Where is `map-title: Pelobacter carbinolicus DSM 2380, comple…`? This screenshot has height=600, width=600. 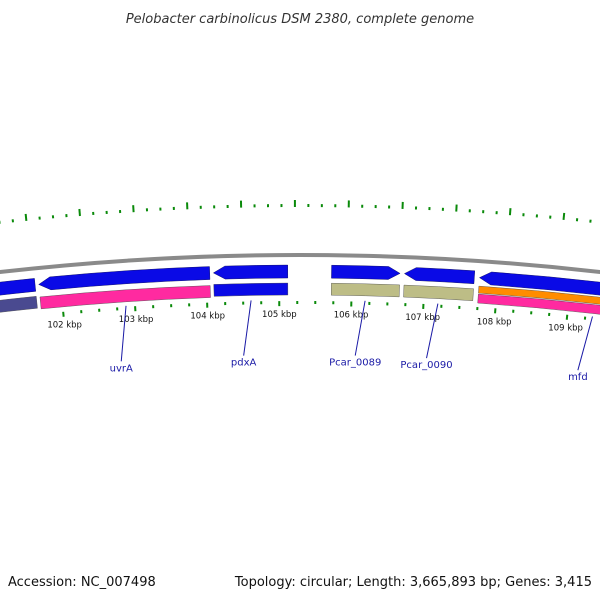 map-title: Pelobacter carbinolicus DSM 2380, comple… is located at coordinates (300, 19).